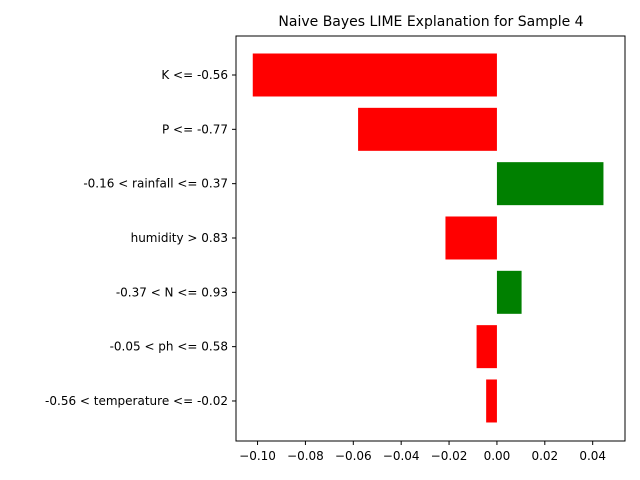 This screenshot has height=480, width=640. What do you see at coordinates (497, 456) in the screenshot?
I see `x-tick-label-5: 0.00` at bounding box center [497, 456].